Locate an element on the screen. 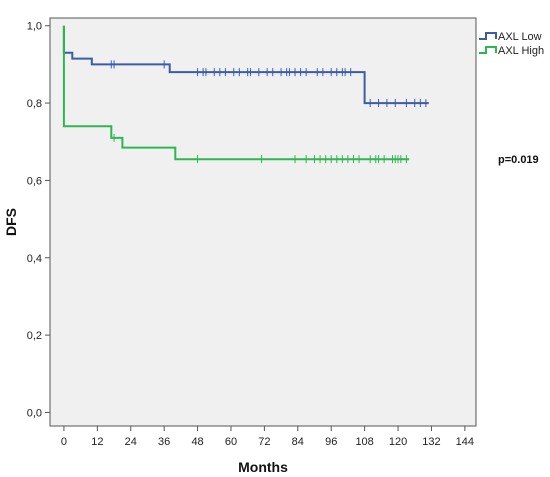  legend: AXL Low AXL High is located at coordinates (511, 44).